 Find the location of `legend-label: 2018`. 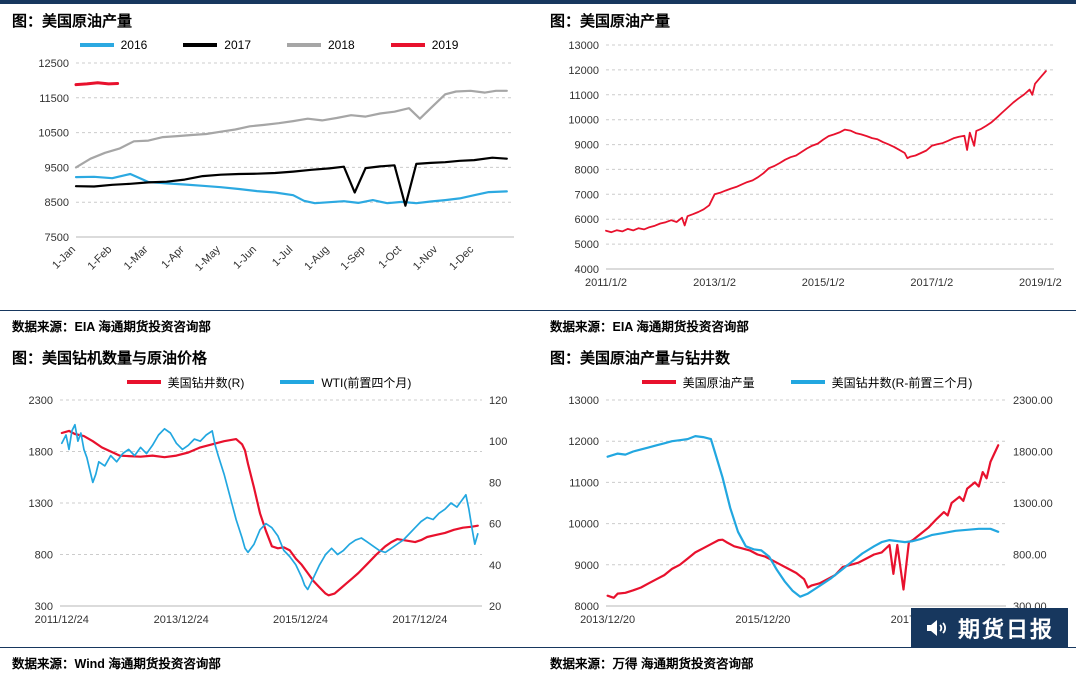

legend-label: 2018 is located at coordinates (341, 45).